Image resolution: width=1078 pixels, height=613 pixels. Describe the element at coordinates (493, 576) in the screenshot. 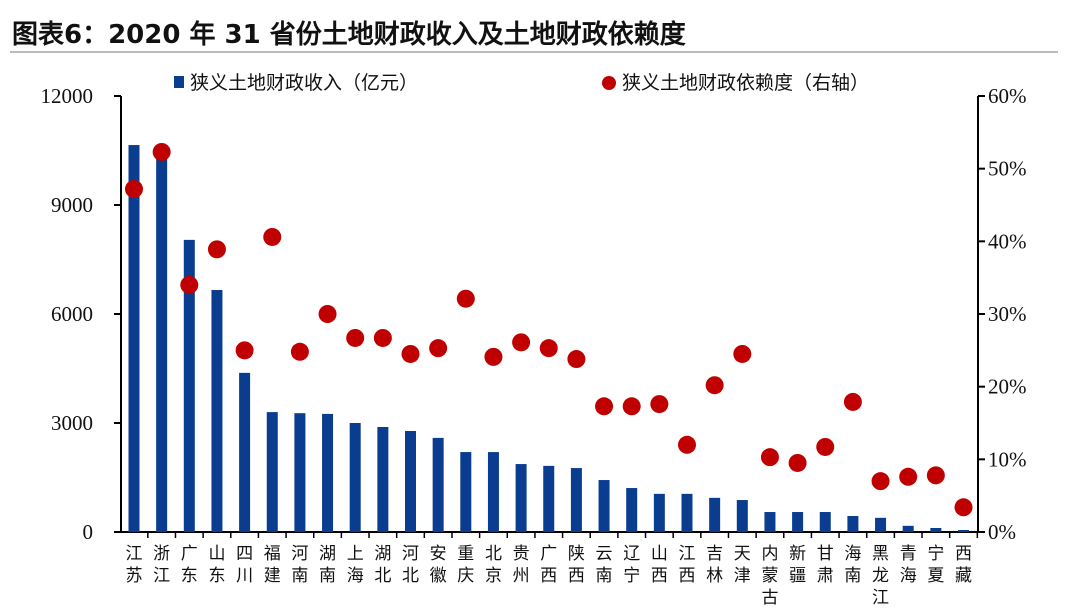

I see `category-label: 京` at that location.